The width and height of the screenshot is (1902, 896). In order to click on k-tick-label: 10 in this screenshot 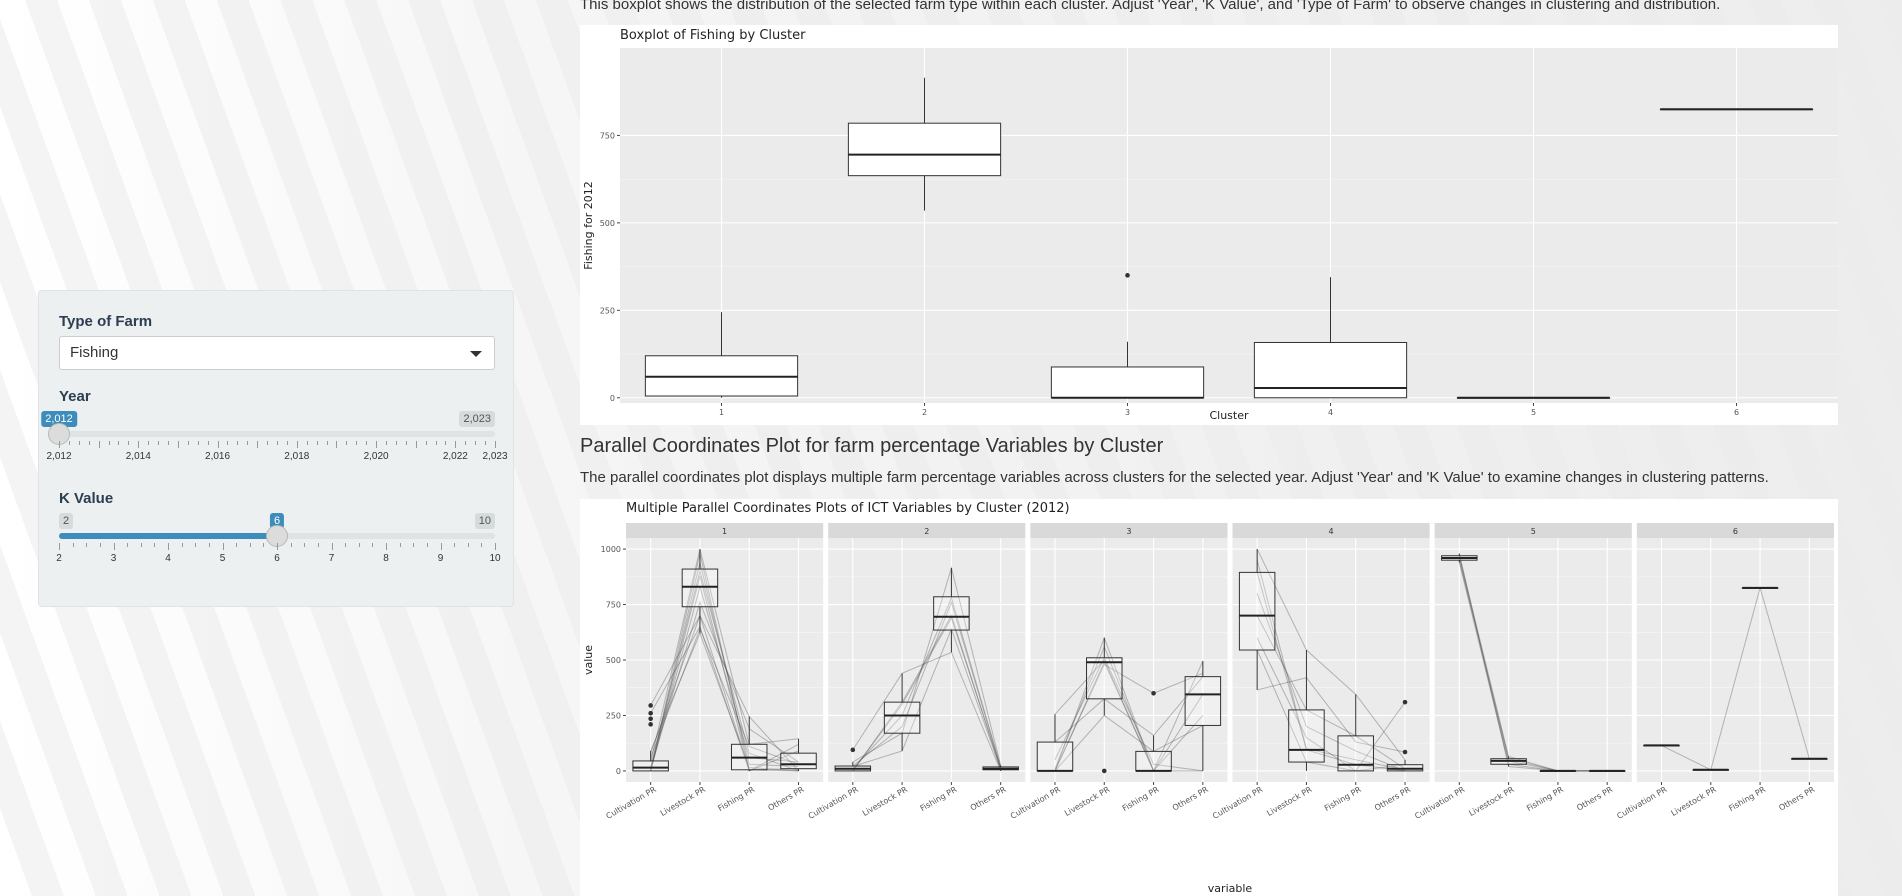, I will do `click(495, 558)`.